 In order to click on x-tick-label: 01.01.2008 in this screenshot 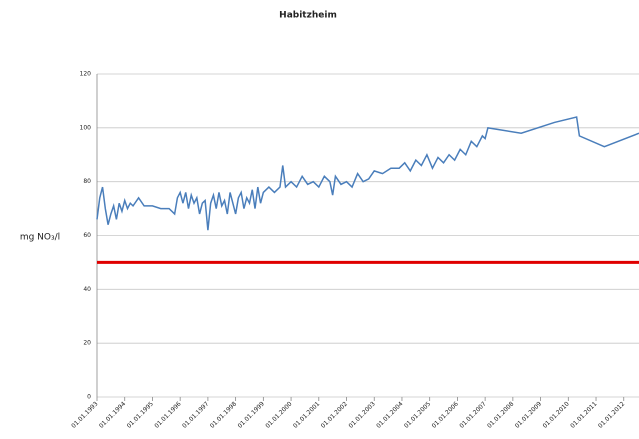, I will do `click(500, 414)`.